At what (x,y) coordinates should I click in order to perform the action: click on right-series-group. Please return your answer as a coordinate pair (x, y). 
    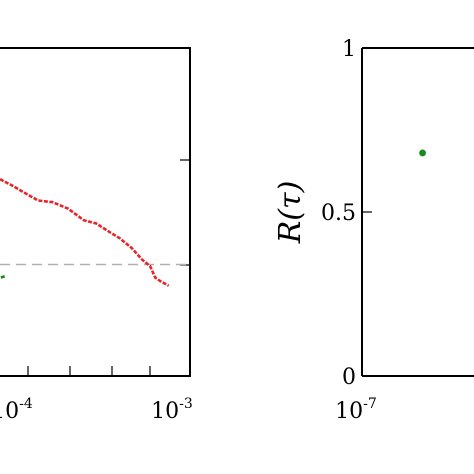
    Looking at the image, I should click on (422, 153).